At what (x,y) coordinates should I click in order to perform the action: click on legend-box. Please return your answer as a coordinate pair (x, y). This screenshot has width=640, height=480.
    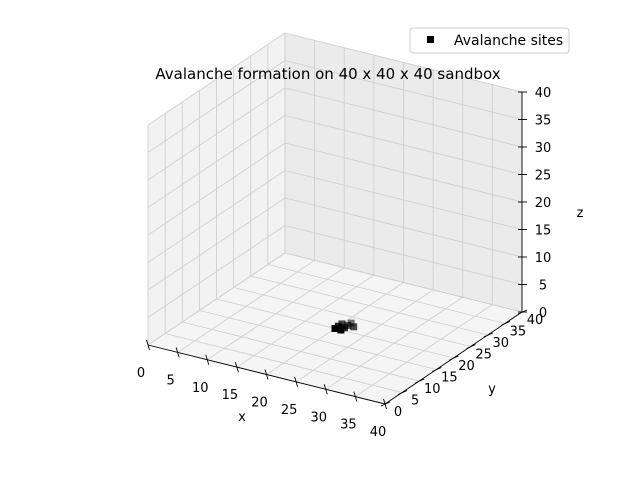
    Looking at the image, I should click on (489, 40).